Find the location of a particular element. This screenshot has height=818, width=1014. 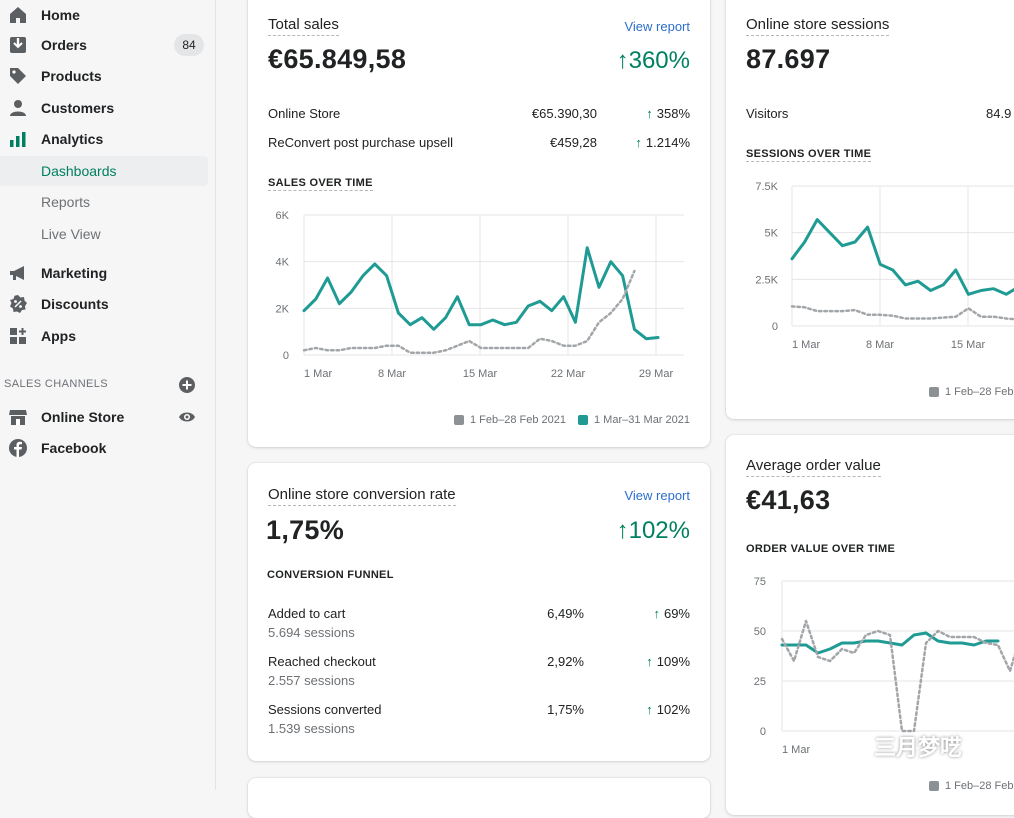

funnel-step-value: 2,92% is located at coordinates (565, 661).